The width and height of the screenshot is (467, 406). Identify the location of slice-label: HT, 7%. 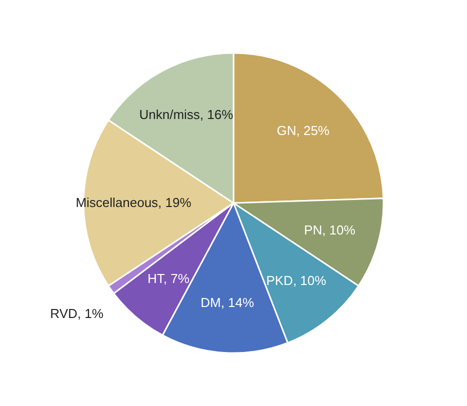
(168, 278).